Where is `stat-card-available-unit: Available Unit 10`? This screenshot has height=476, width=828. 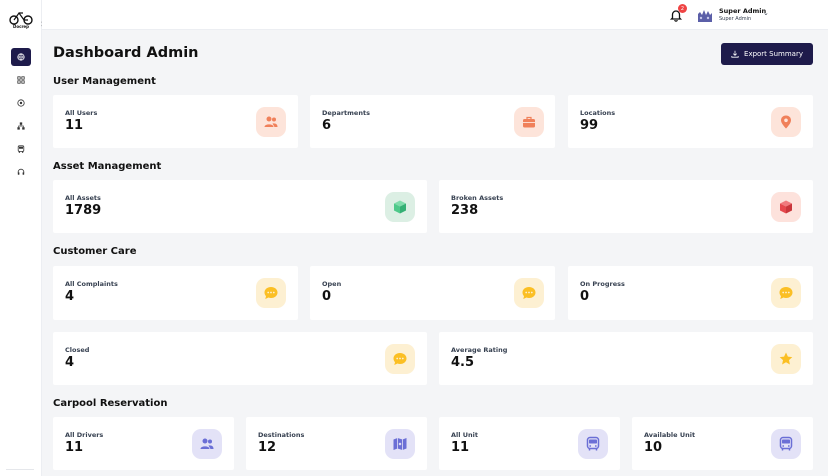
stat-card-available-unit: Available Unit 10 is located at coordinates (722, 443).